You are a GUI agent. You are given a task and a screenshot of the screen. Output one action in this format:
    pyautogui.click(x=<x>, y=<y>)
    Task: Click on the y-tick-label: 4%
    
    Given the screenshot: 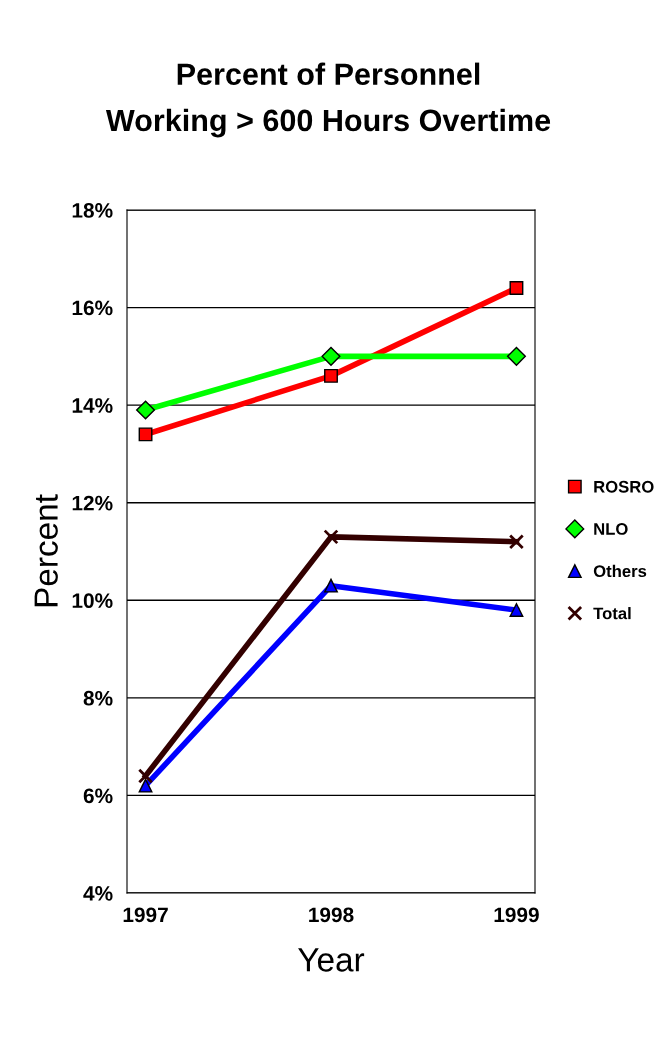 What is the action you would take?
    pyautogui.click(x=98, y=893)
    